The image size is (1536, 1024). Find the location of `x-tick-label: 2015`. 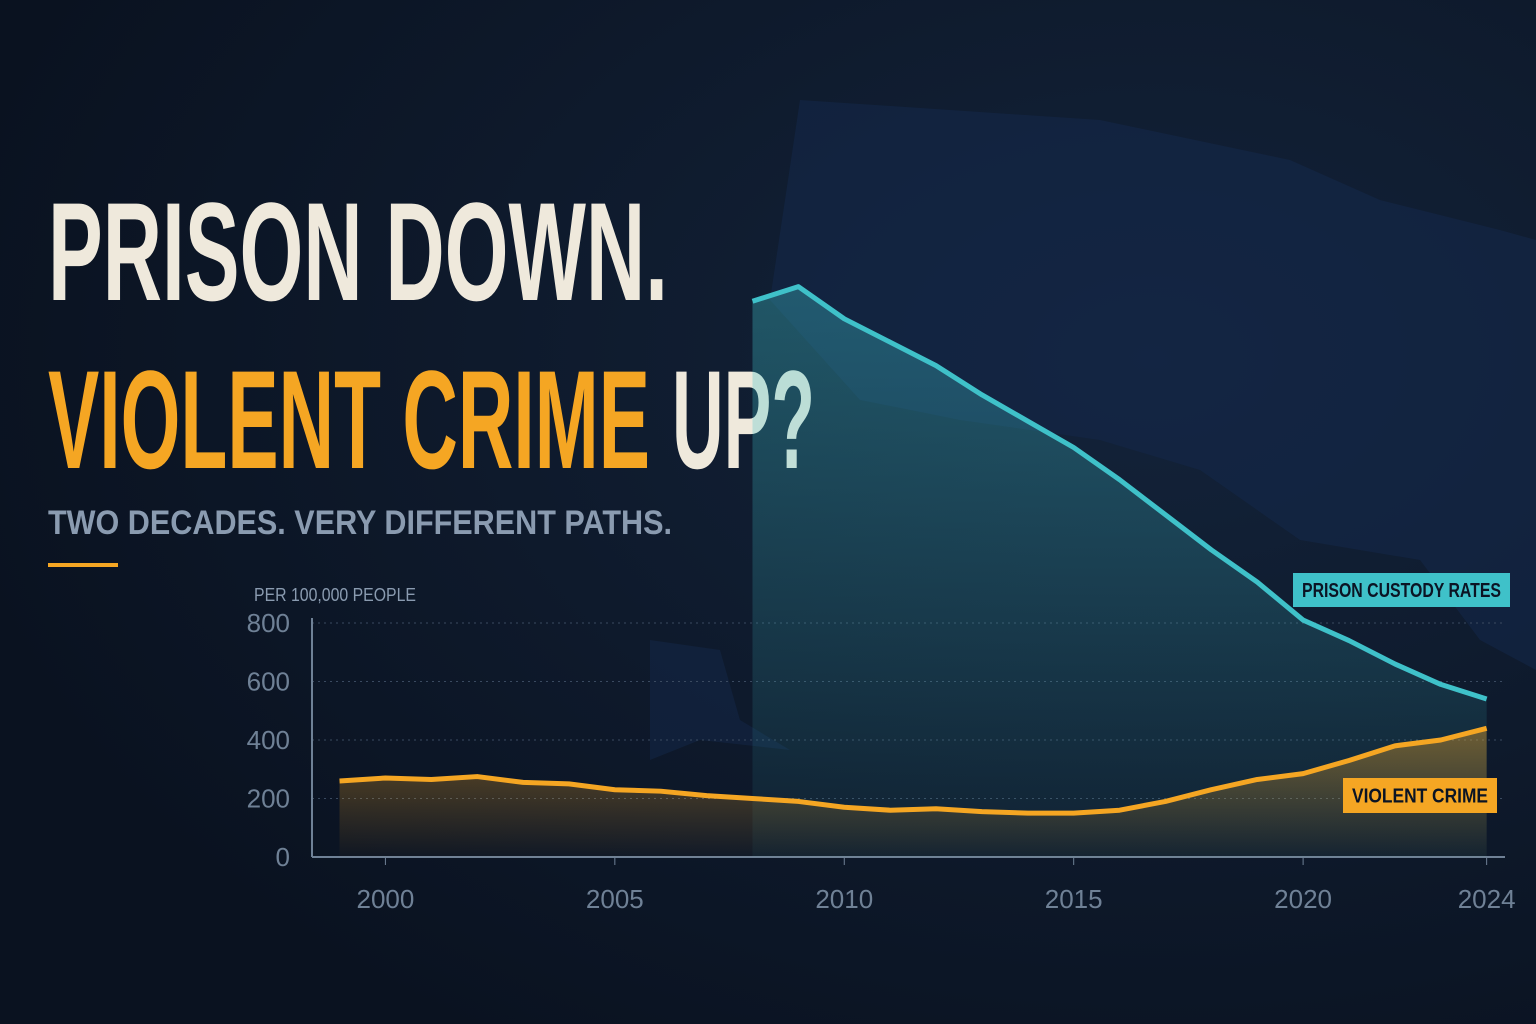

x-tick-label: 2015 is located at coordinates (1074, 899).